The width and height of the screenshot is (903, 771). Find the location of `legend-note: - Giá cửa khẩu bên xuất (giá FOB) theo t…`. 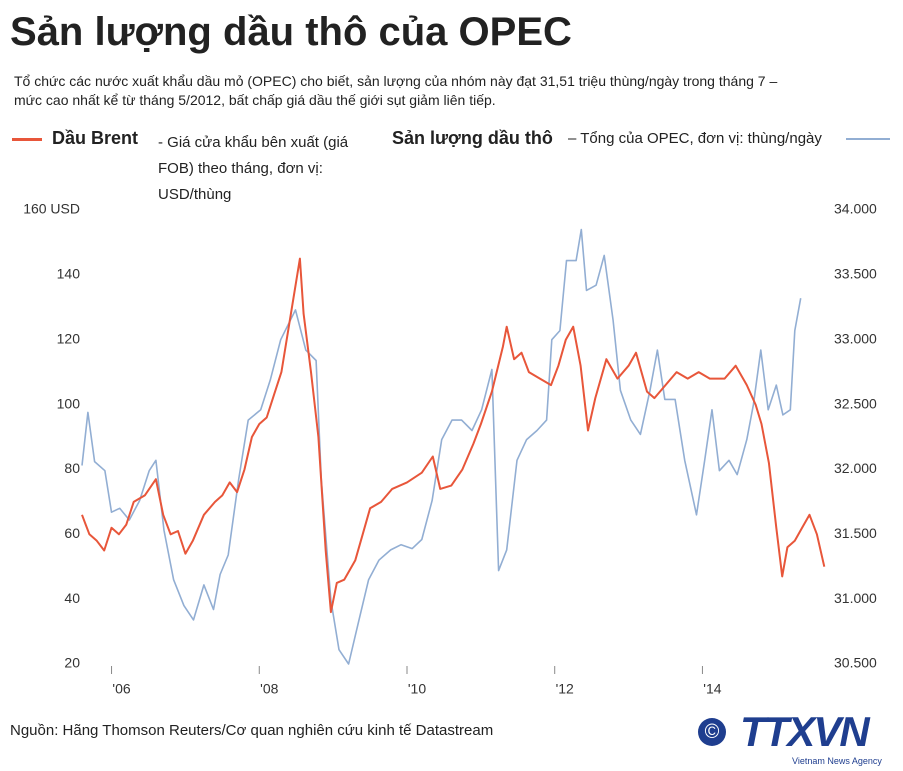

legend-note: - Giá cửa khẩu bên xuất (giá FOB) theo t… is located at coordinates (253, 168).